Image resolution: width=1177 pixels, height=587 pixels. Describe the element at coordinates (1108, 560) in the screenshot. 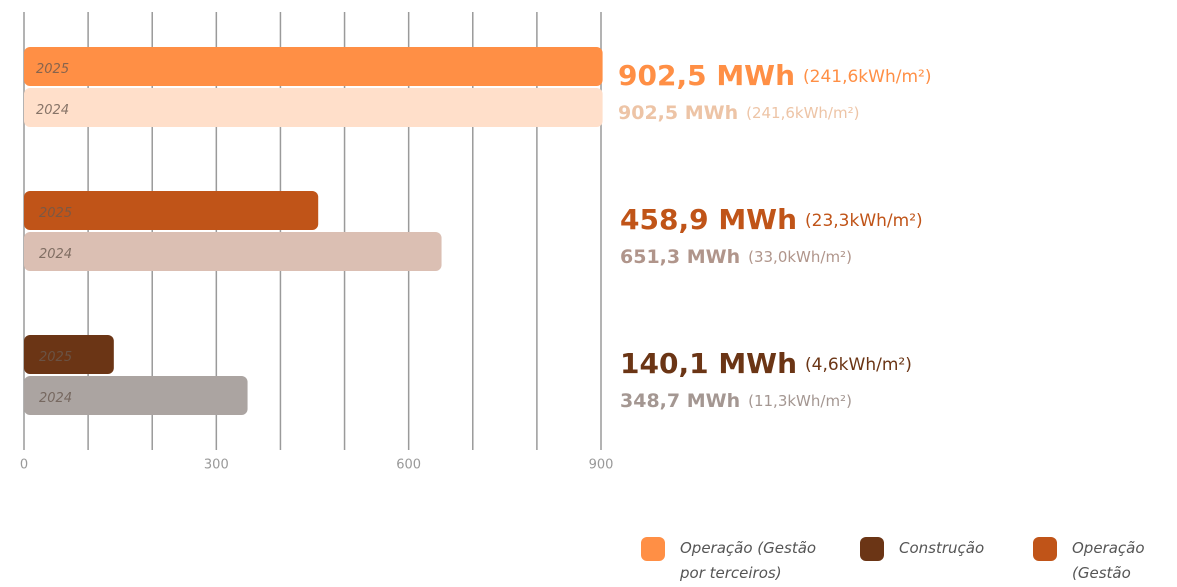

I see `legend-label: Operação (Gestão OIC)` at that location.